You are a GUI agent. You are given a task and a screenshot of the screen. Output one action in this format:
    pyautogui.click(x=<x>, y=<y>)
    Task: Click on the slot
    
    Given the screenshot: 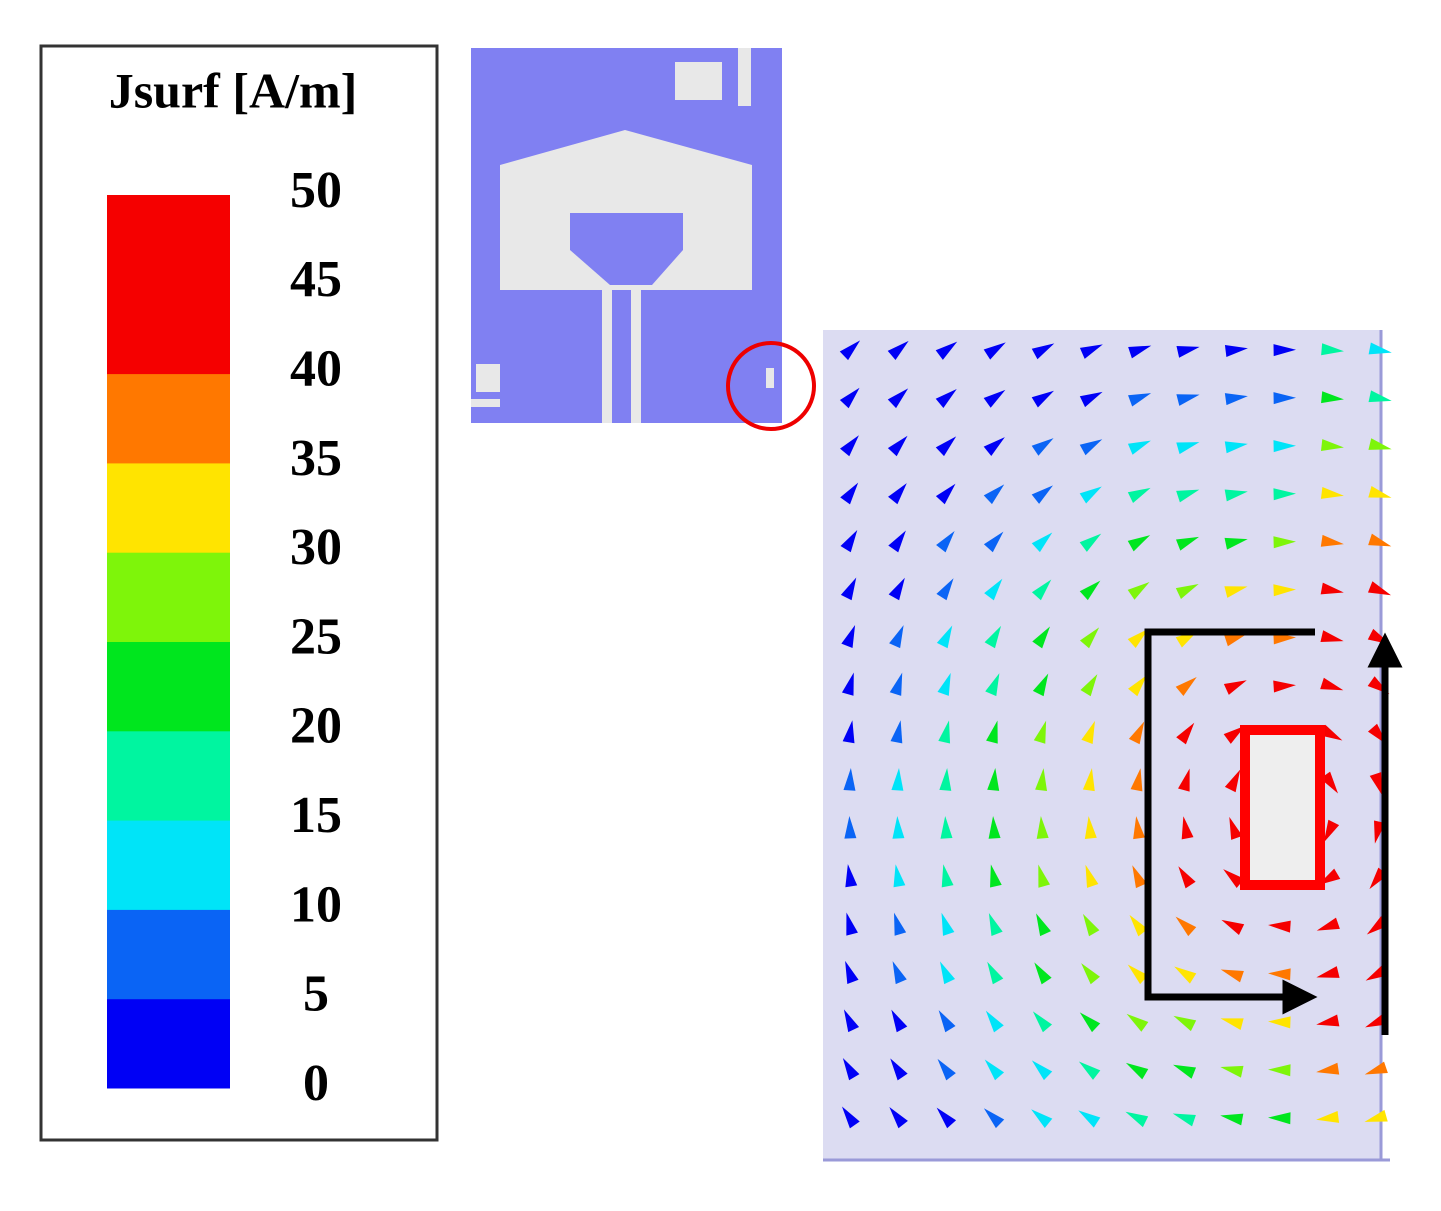 What is the action you would take?
    pyautogui.click(x=1282, y=807)
    